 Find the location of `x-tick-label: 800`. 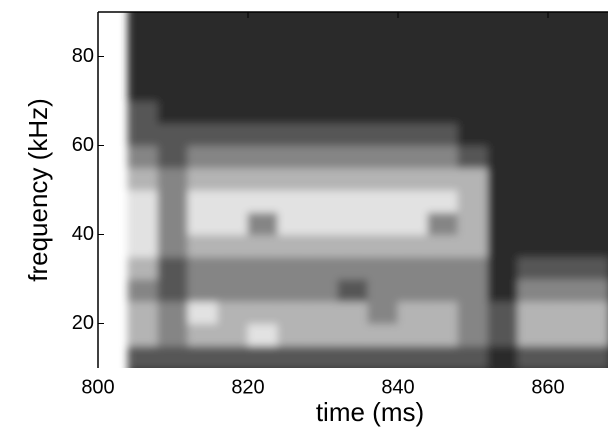

x-tick-label: 800 is located at coordinates (97, 387).